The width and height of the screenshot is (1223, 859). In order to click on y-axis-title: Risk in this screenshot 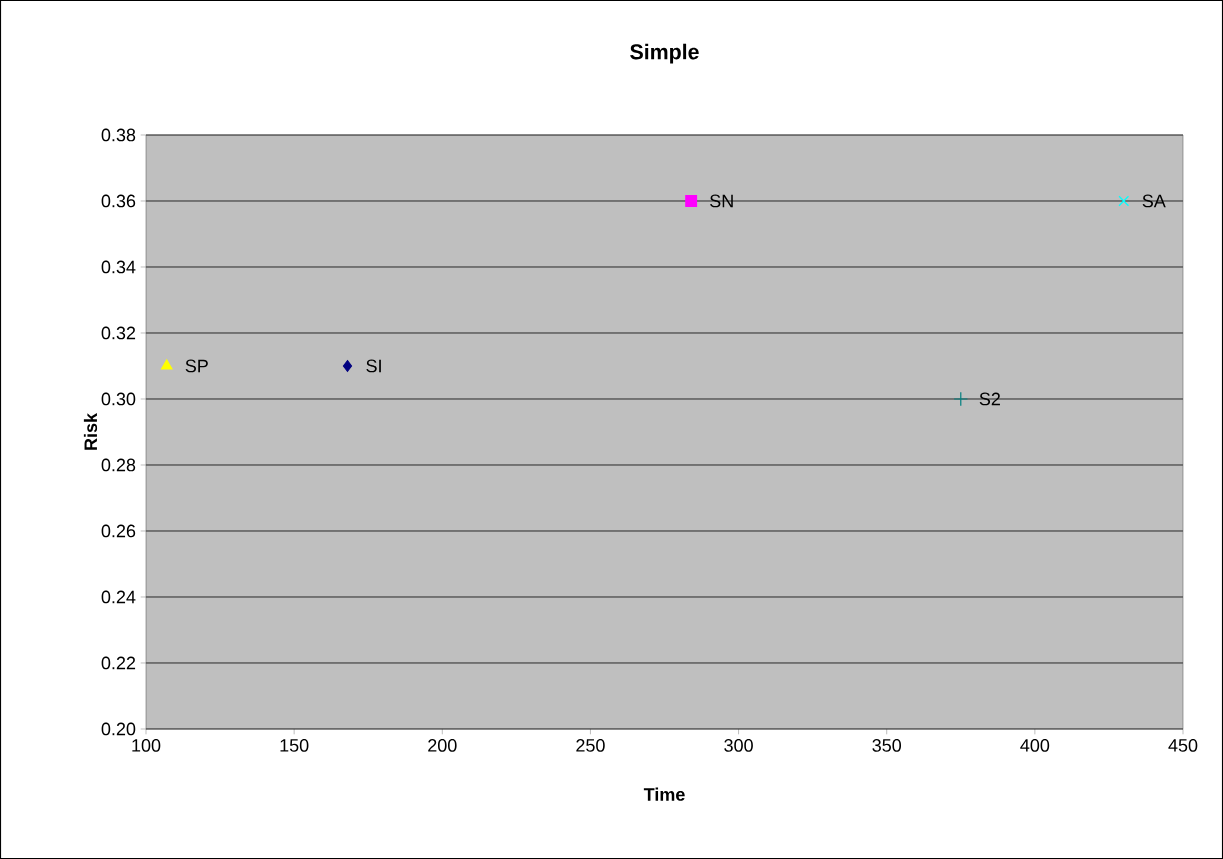, I will do `click(90, 431)`.